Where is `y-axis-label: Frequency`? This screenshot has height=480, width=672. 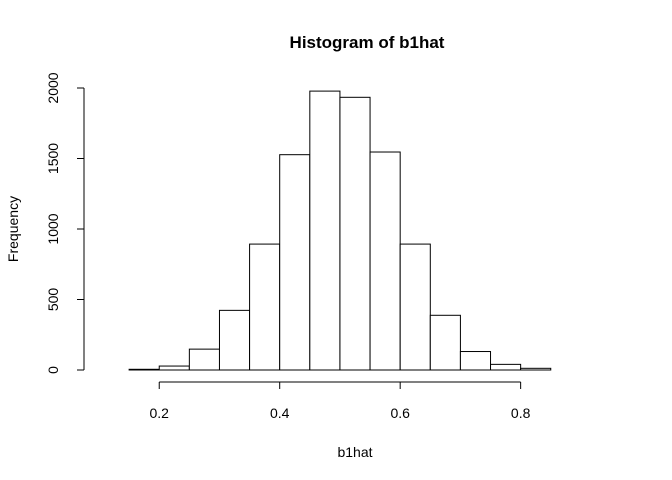 y-axis-label: Frequency is located at coordinates (13, 229).